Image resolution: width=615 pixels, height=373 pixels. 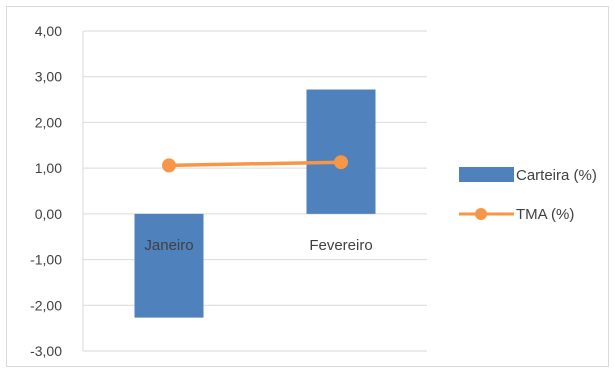 I want to click on legend-swatch-carteira, so click(x=486, y=174).